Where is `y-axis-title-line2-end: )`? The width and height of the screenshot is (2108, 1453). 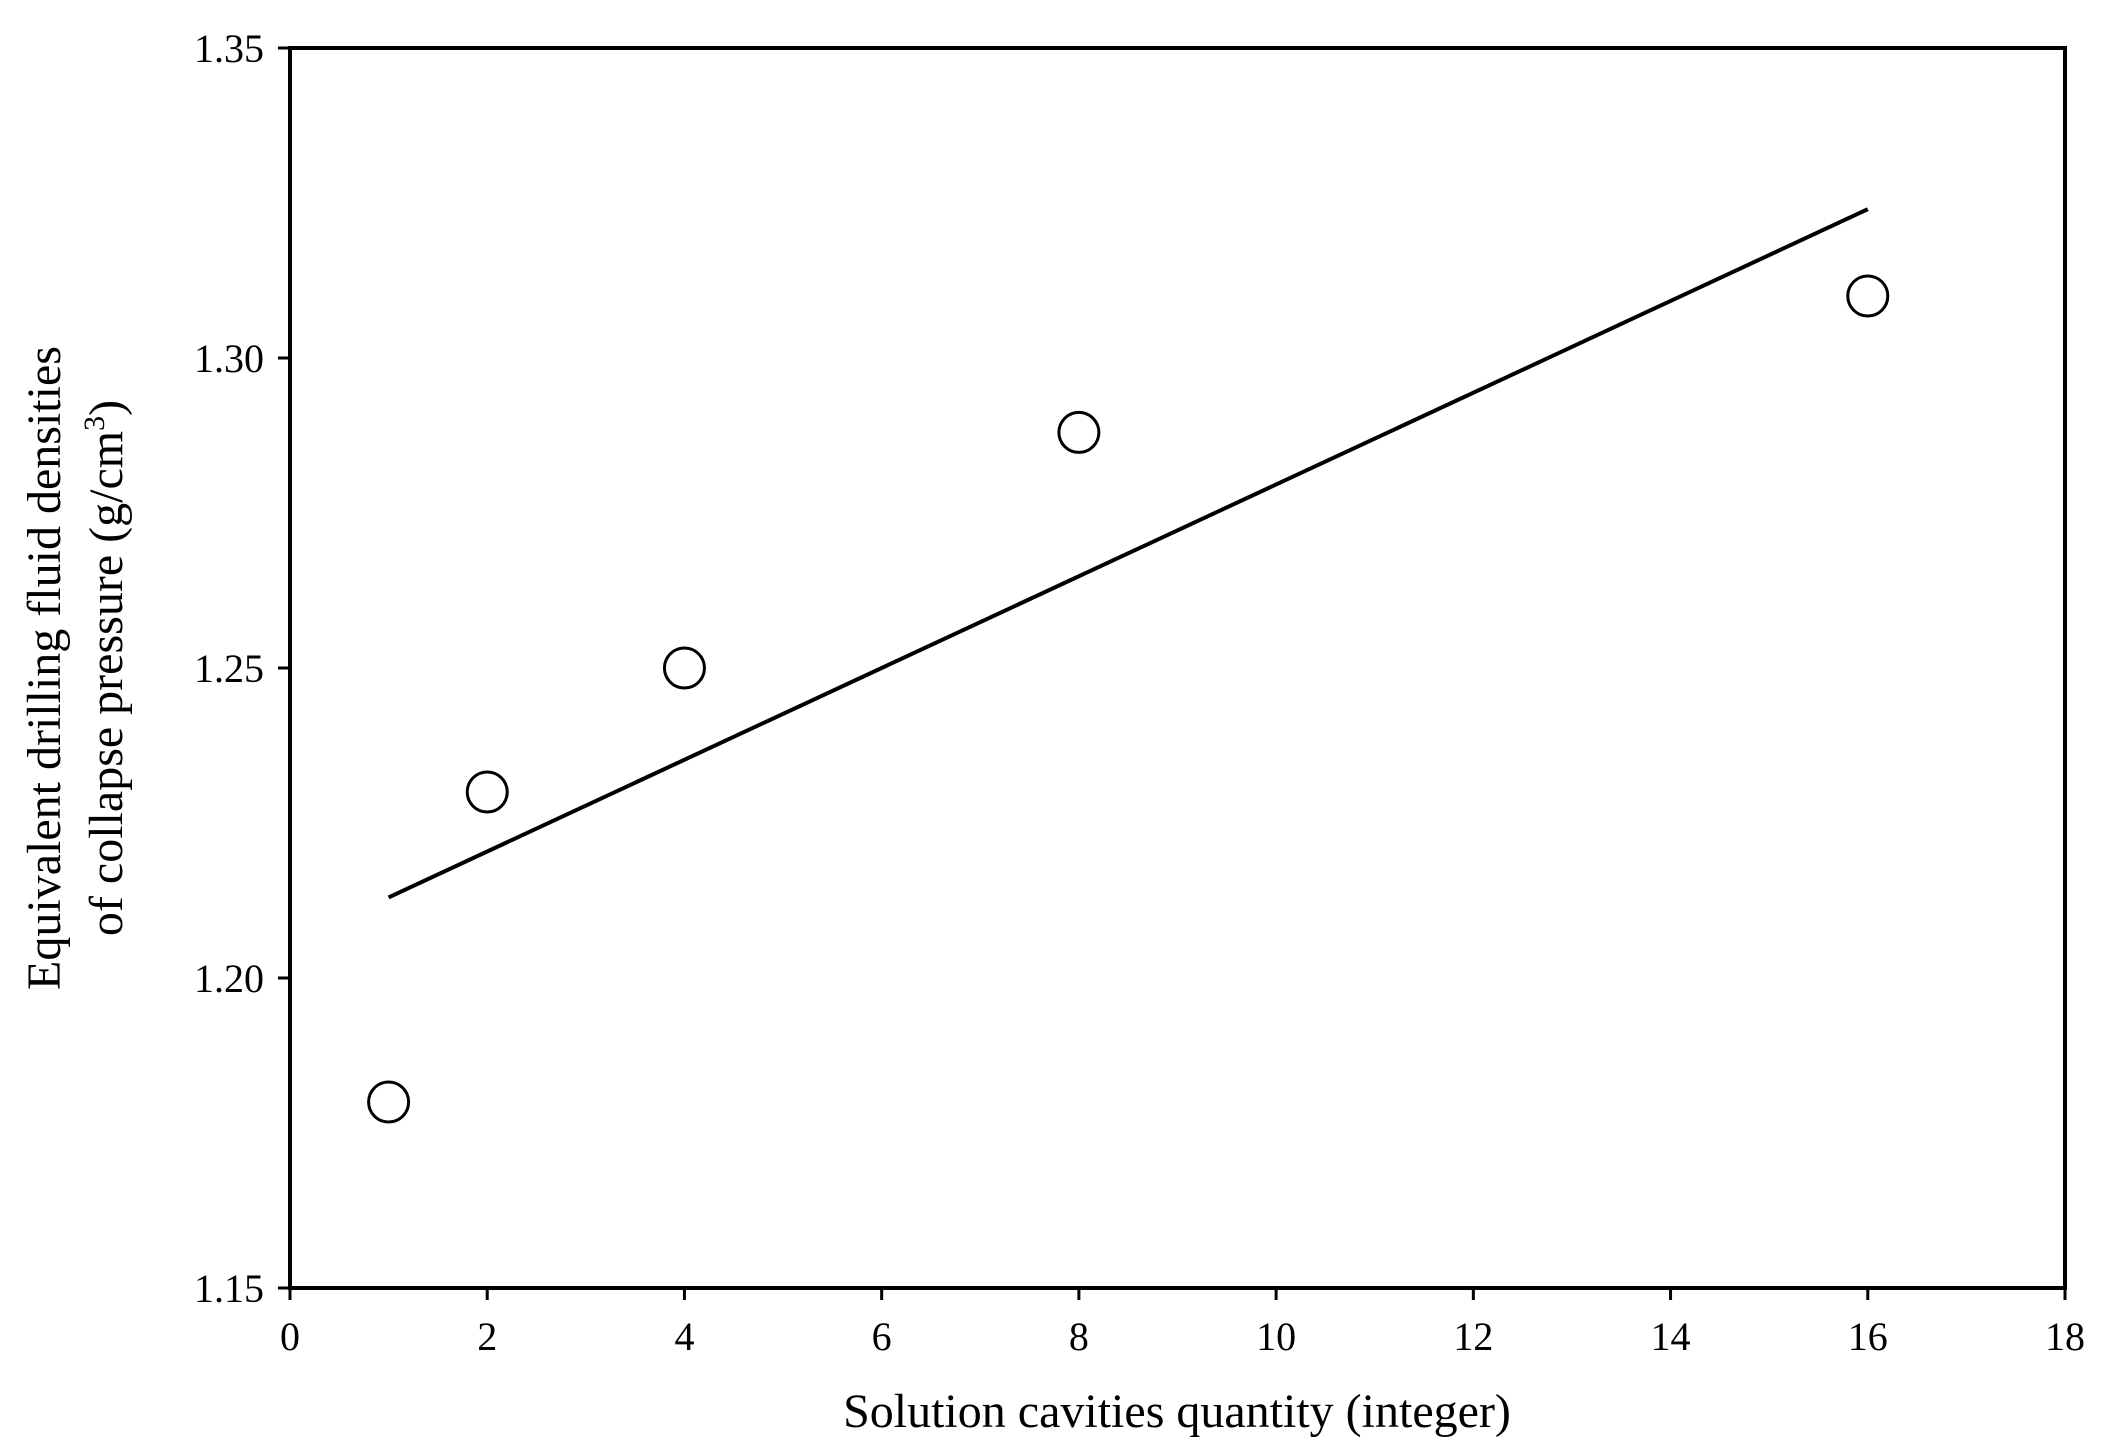
y-axis-title-line2-end: ) is located at coordinates (106, 408).